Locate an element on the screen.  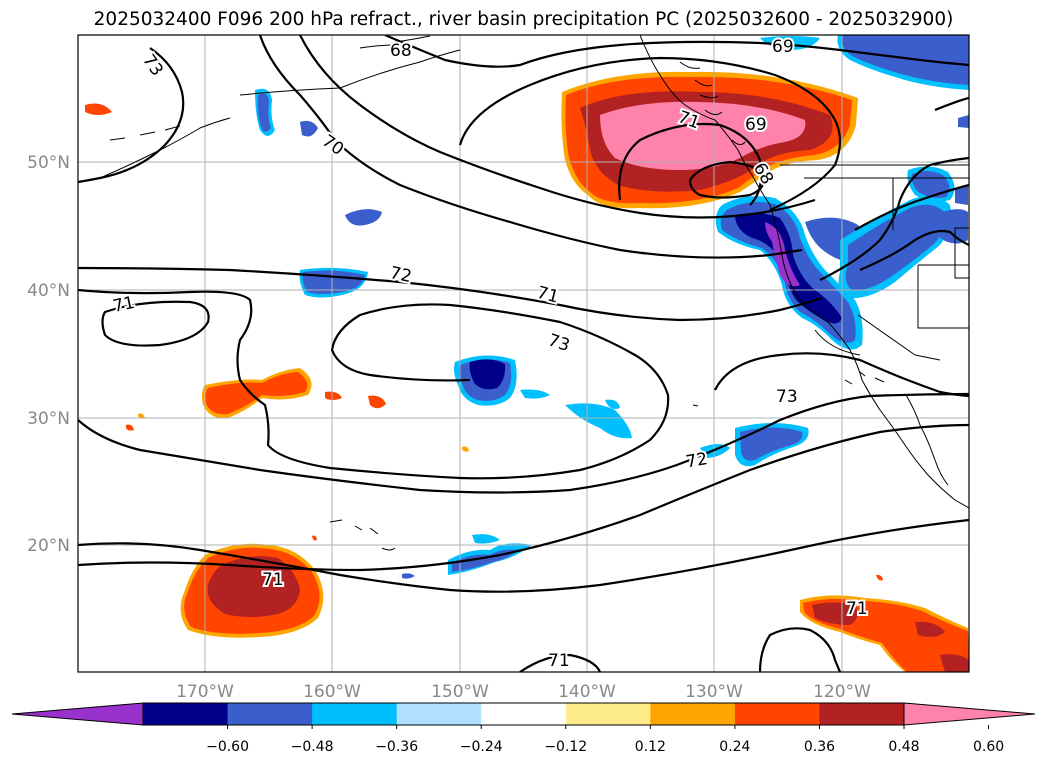
colorbar-extend-left is located at coordinates (77, 714).